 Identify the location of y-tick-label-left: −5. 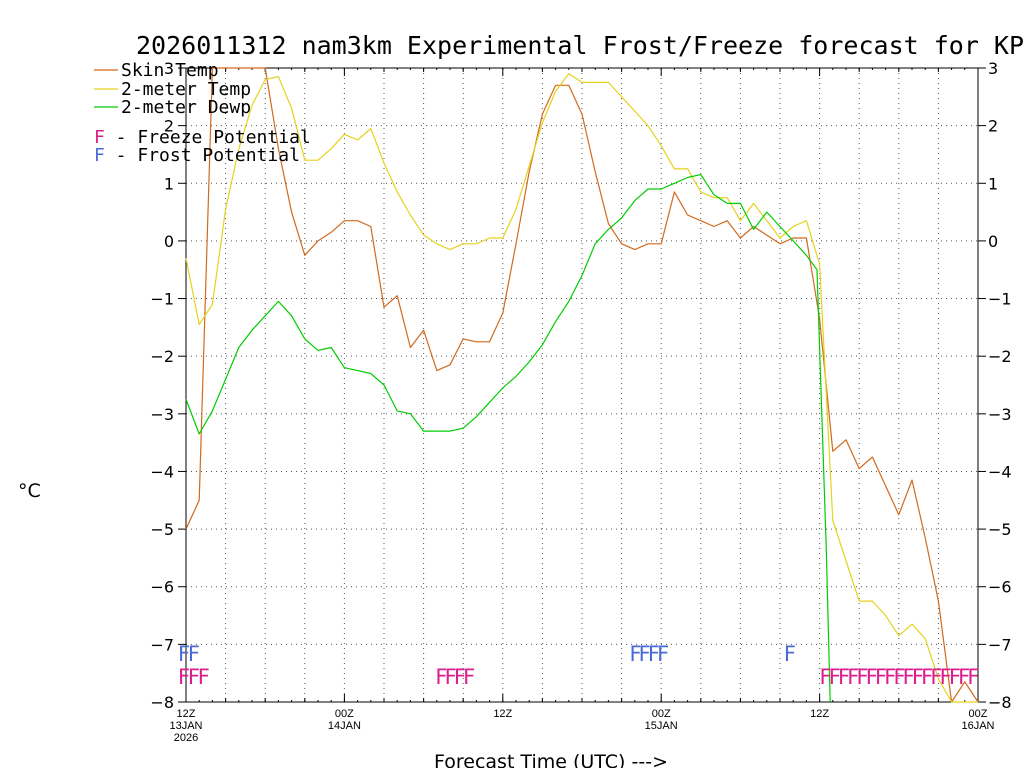
(162, 529).